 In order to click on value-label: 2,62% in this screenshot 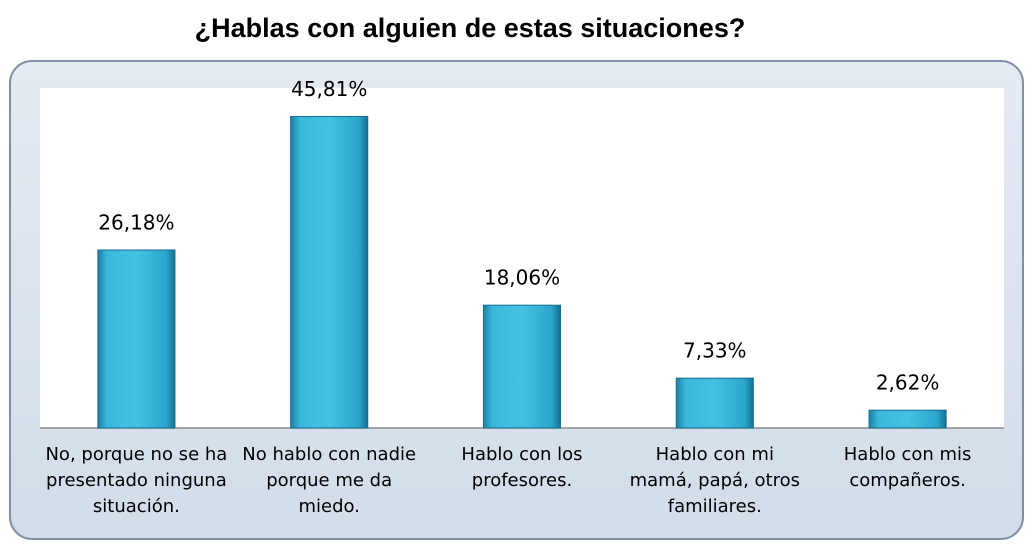, I will do `click(908, 383)`.